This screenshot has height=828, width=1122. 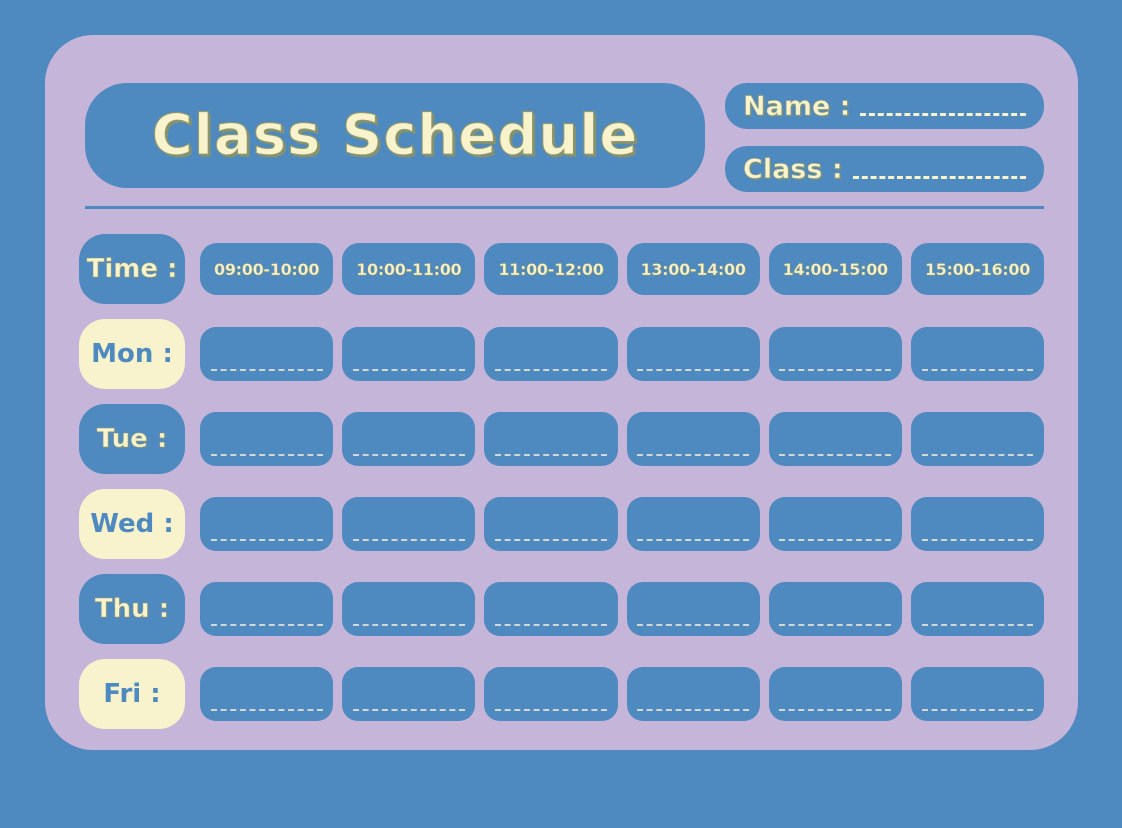 I want to click on day-label-text: Thu :, so click(x=132, y=609).